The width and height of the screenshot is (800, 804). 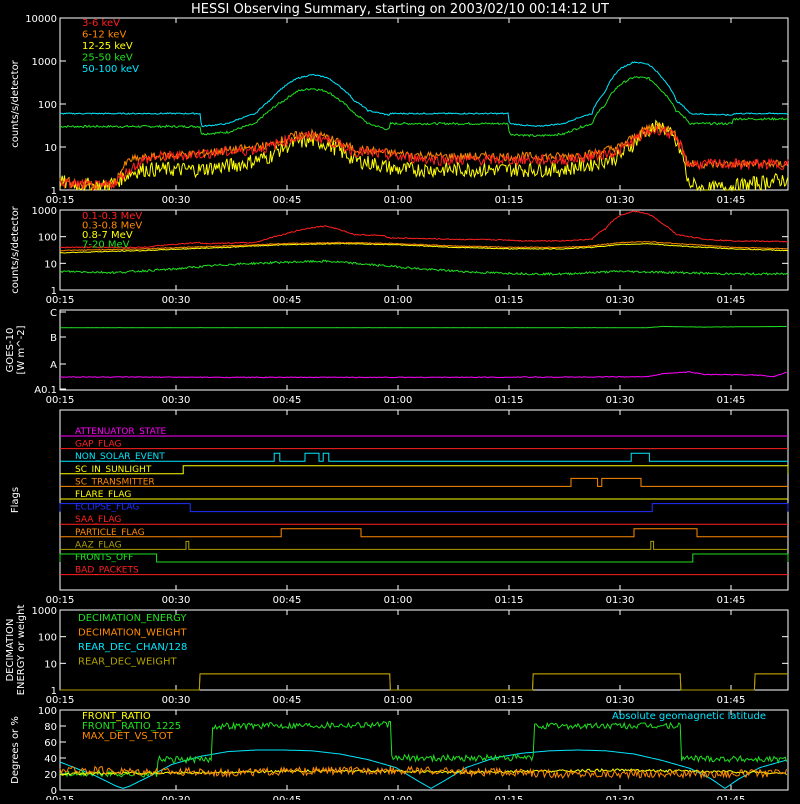 I want to click on flag-label: AAZ_FLAG, so click(x=98, y=545).